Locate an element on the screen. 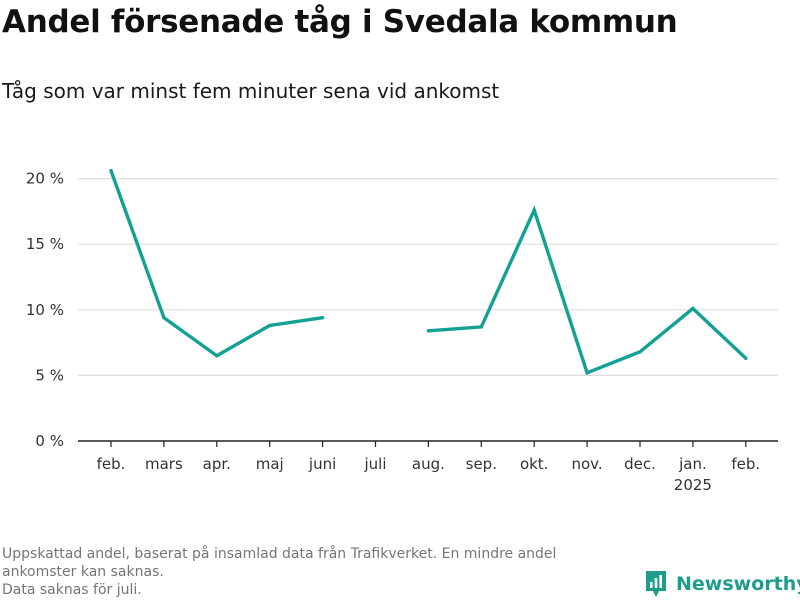  newsworthy-logo-icon is located at coordinates (656, 584).